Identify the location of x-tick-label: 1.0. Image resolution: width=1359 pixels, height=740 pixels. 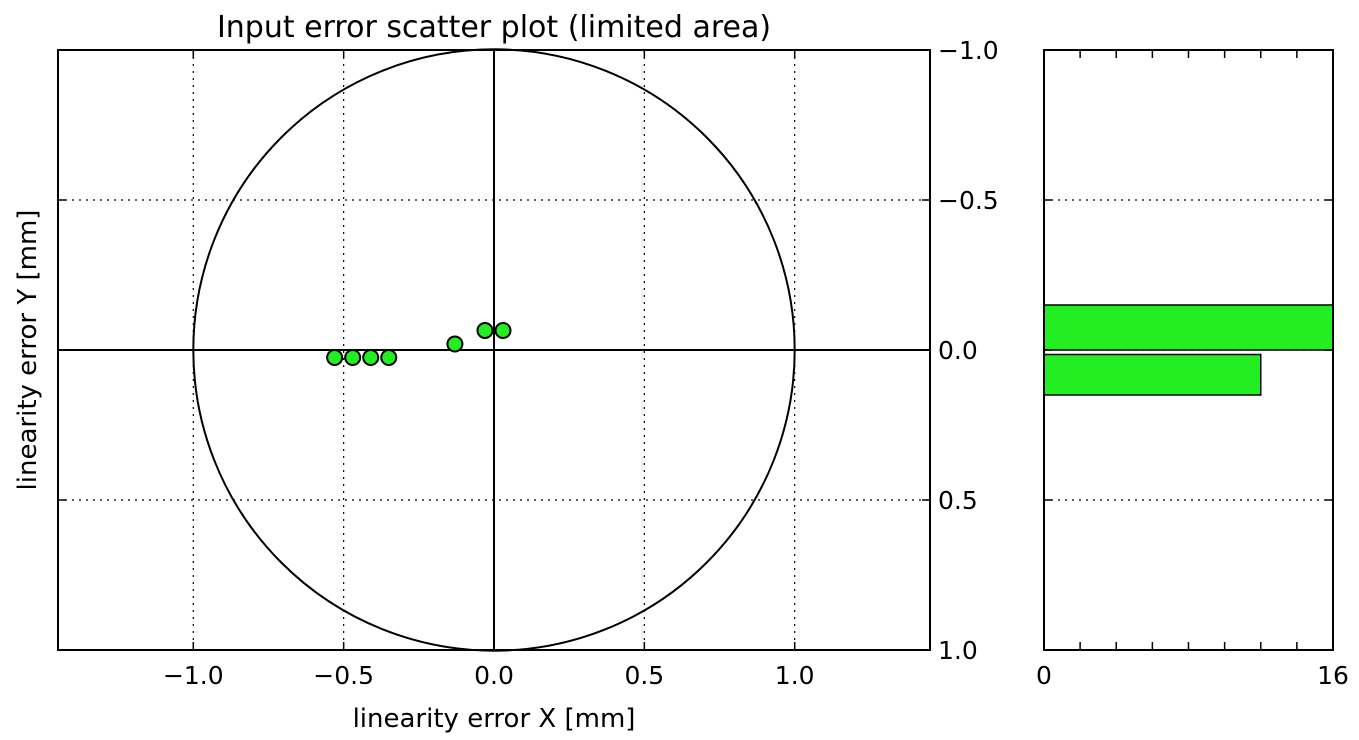
(795, 675).